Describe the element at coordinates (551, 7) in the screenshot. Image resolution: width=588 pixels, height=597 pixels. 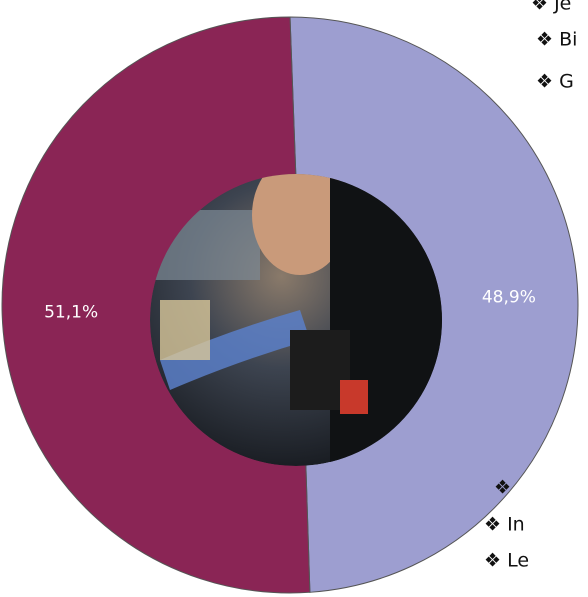
I see `side-note: ❖ Je` at that location.